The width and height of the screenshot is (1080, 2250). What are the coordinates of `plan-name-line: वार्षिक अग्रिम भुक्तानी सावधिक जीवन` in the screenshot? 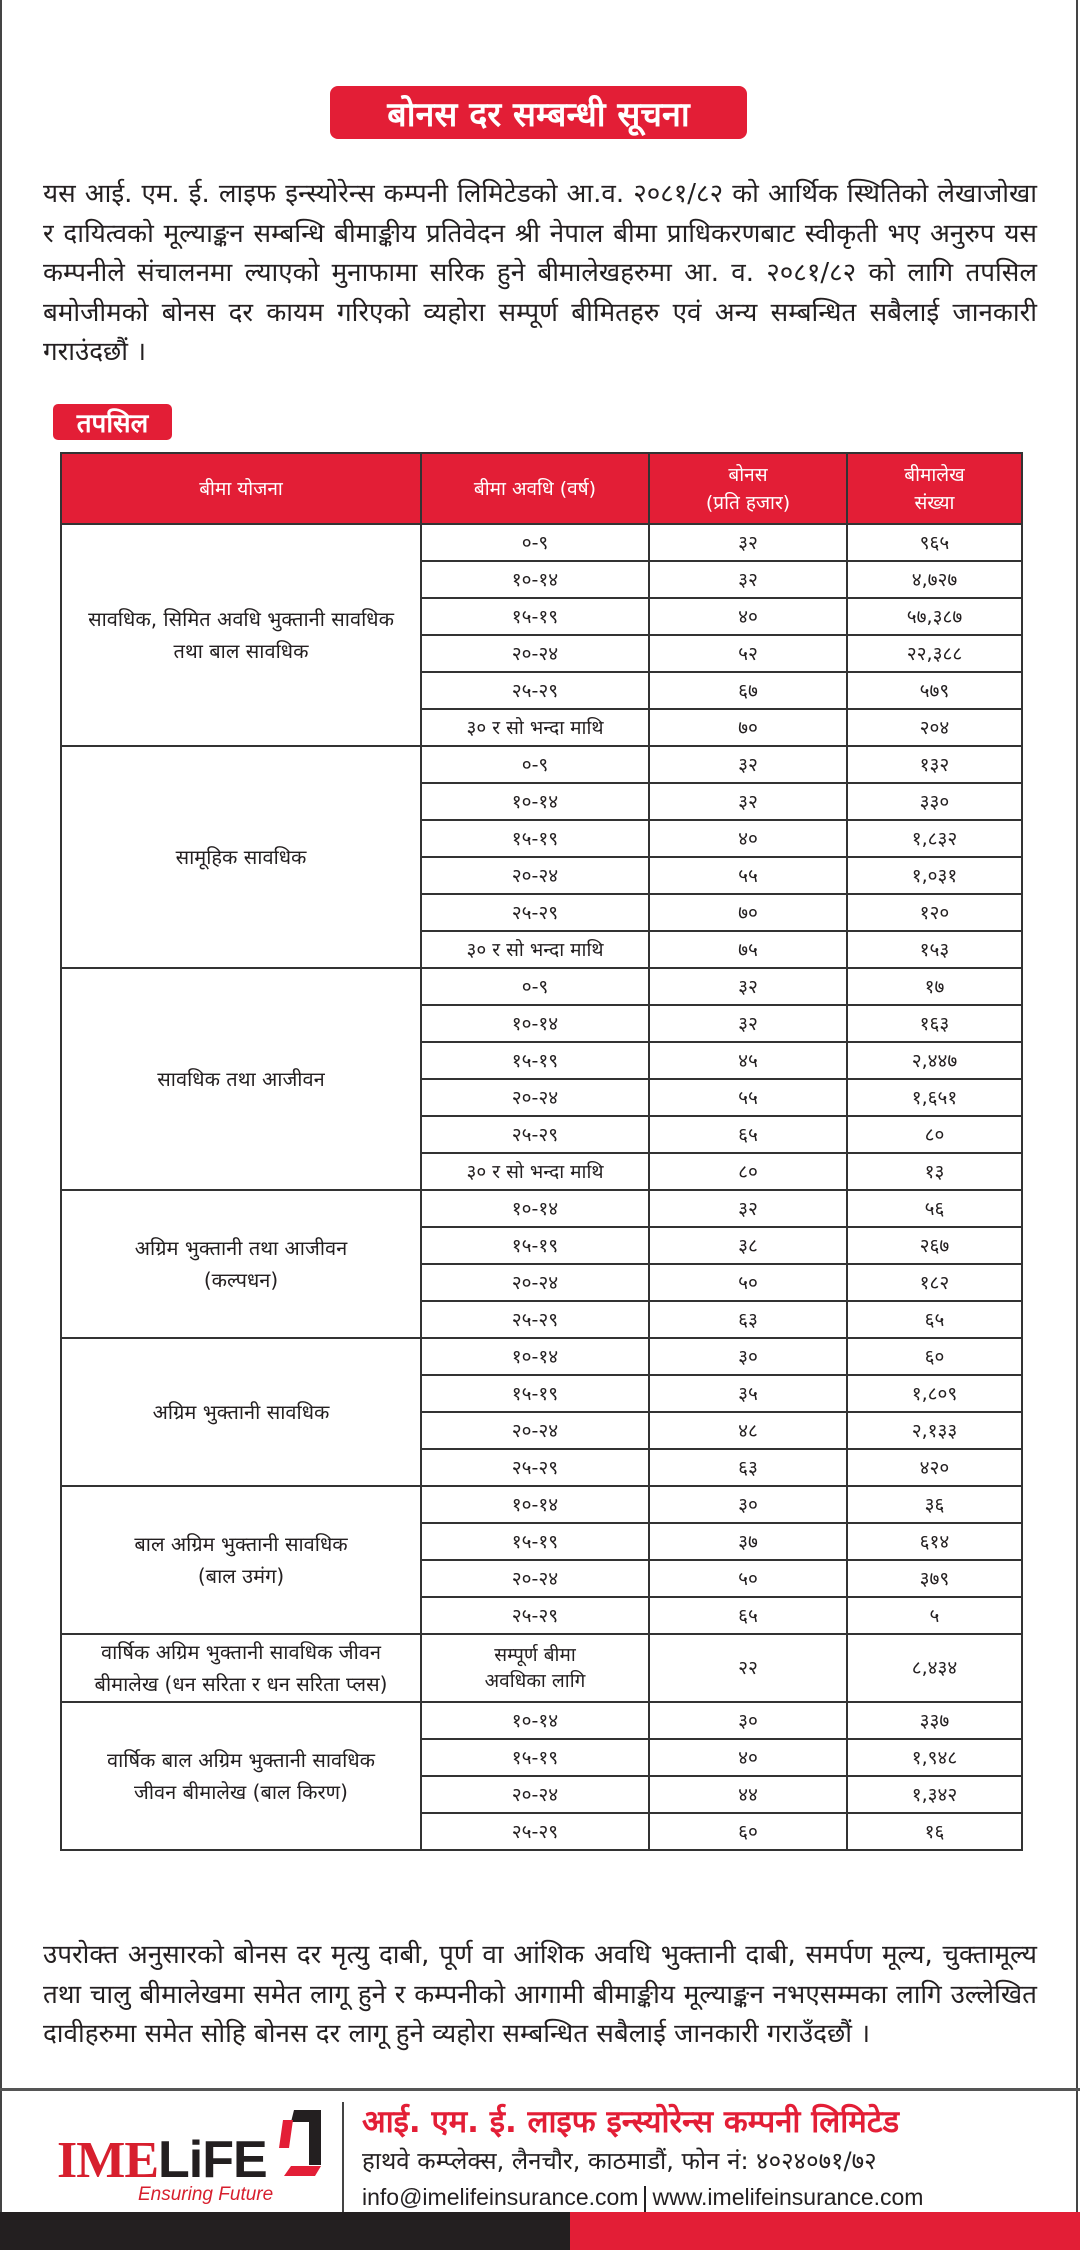 It's located at (241, 1652).